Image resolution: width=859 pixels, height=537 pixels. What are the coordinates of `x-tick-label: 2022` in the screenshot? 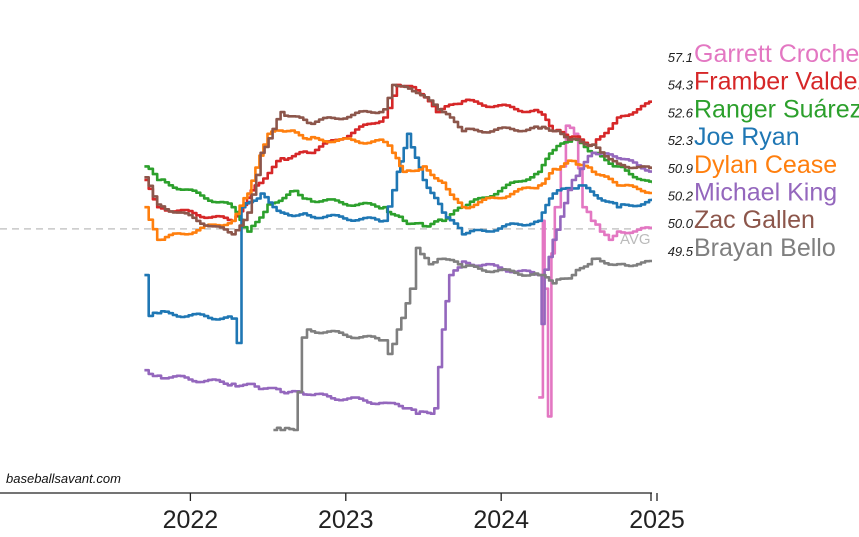 It's located at (191, 520).